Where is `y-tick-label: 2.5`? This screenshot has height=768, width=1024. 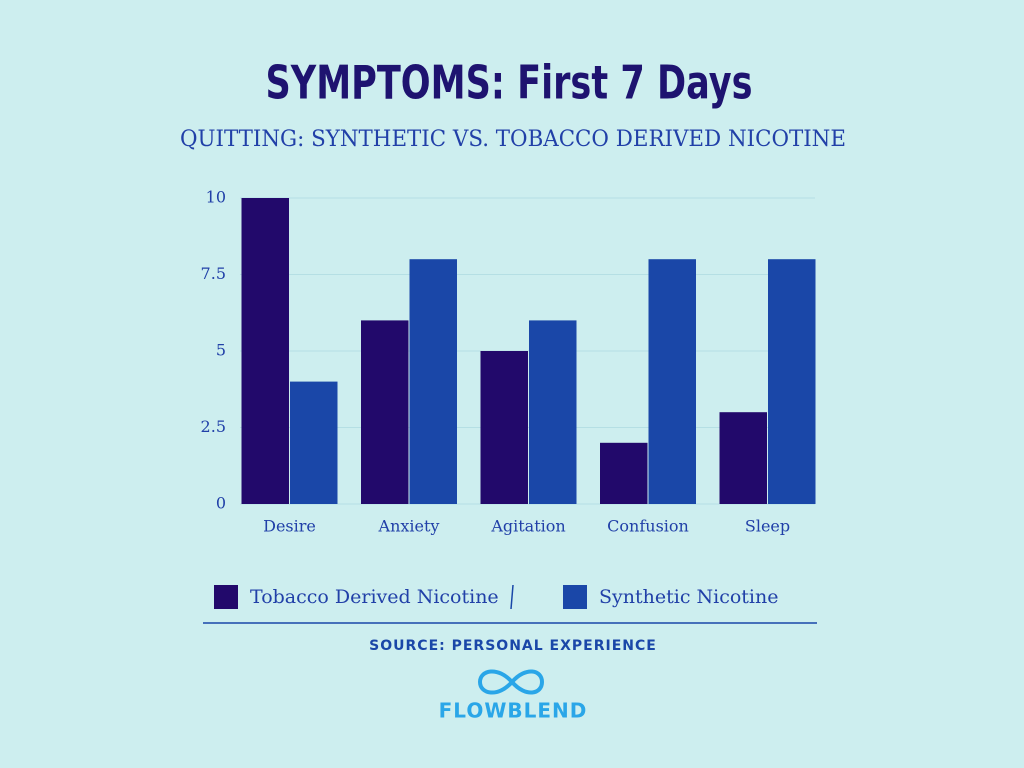 y-tick-label: 2.5 is located at coordinates (213, 426).